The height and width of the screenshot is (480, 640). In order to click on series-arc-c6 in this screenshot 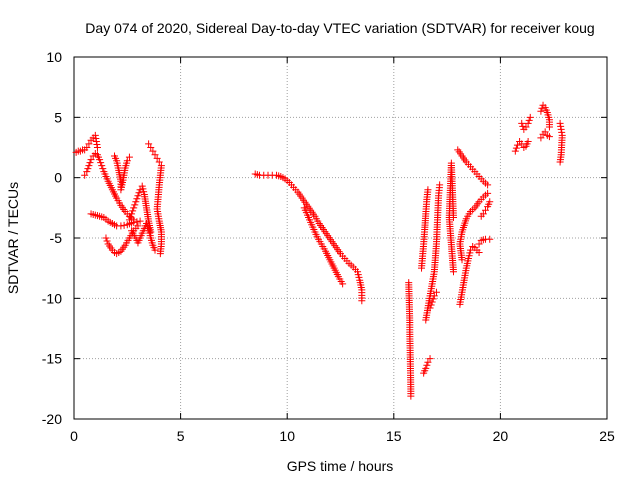, I will do `click(451, 217)`.